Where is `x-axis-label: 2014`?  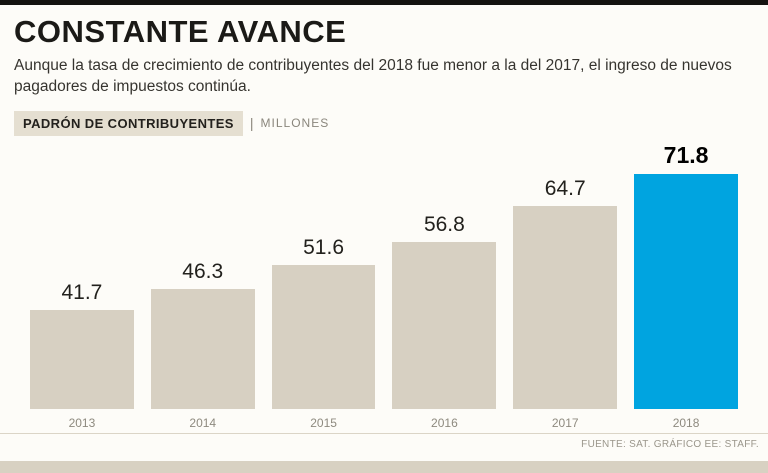 x-axis-label: 2014 is located at coordinates (203, 422).